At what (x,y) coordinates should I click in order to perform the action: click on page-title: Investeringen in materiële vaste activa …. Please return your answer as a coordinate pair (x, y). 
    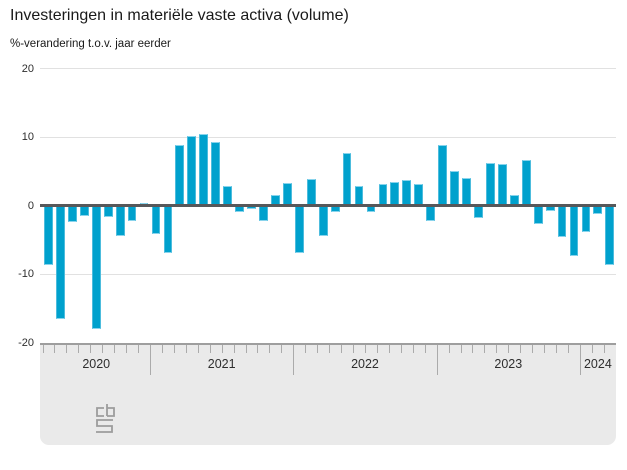
    Looking at the image, I should click on (179, 15).